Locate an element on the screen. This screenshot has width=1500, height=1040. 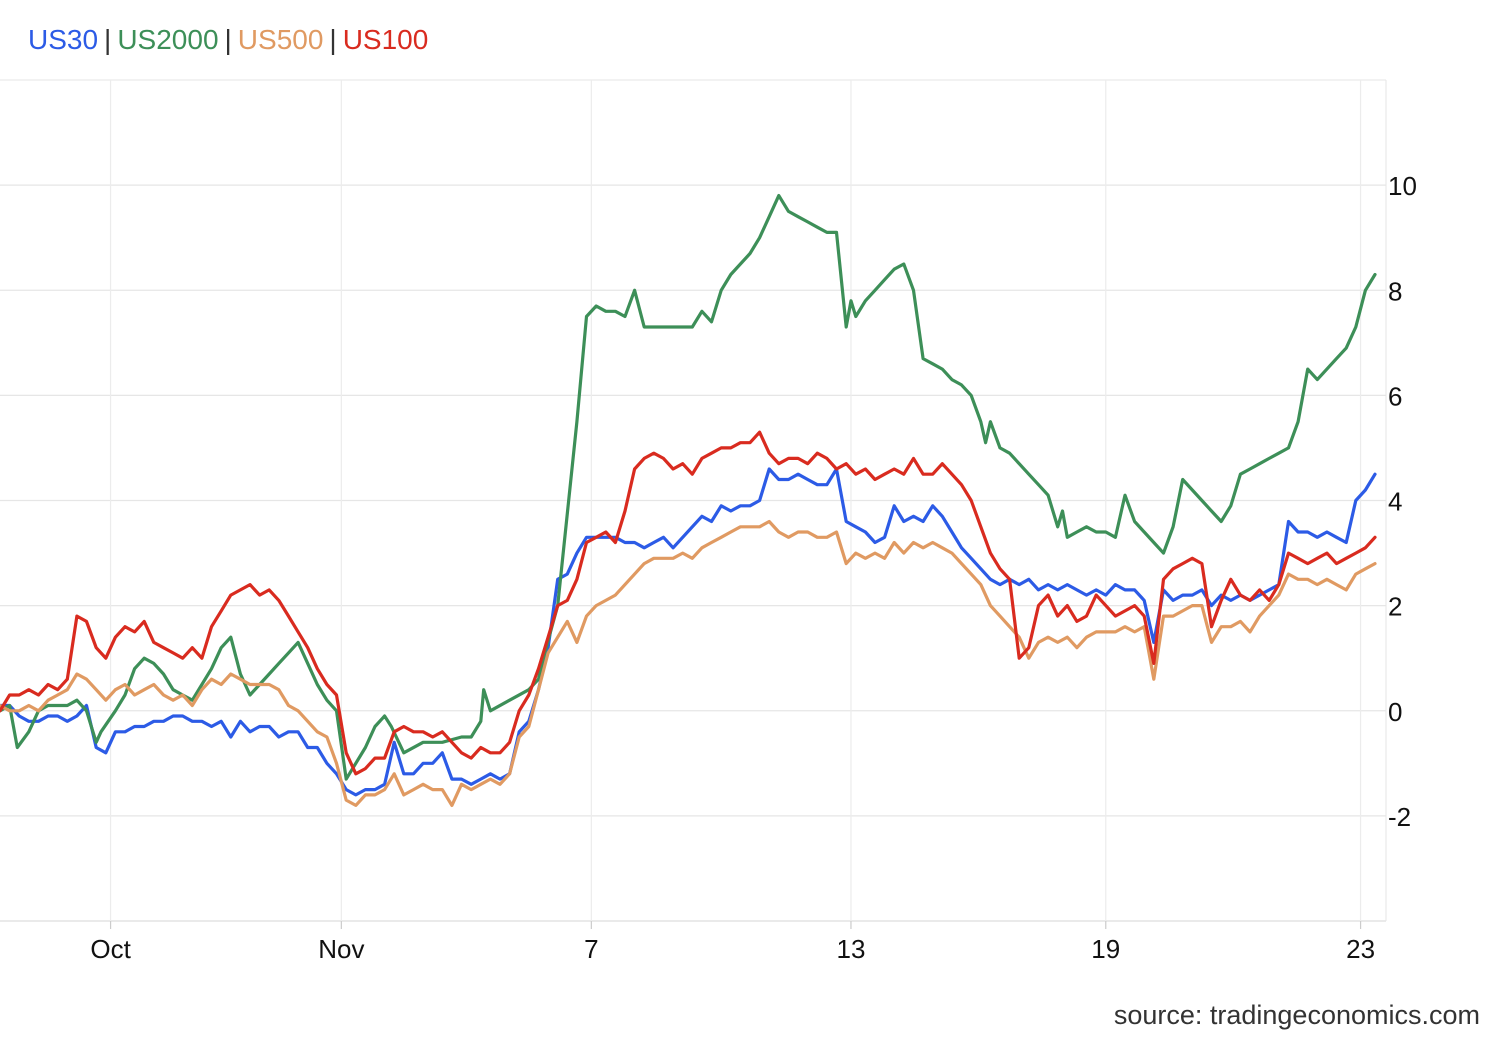
x-tick-label: 19 is located at coordinates (1105, 949).